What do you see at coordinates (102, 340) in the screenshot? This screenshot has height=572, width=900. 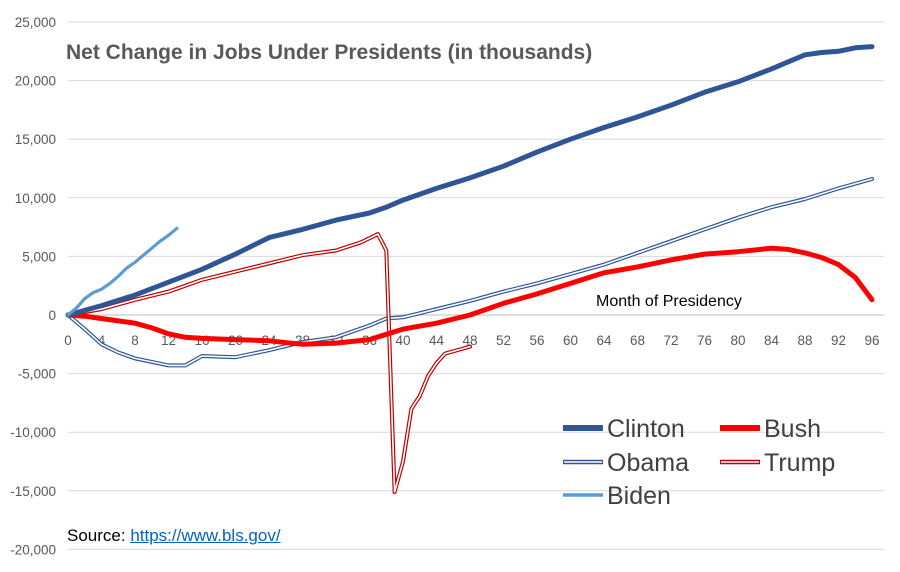 I see `x-tick-label: 4` at bounding box center [102, 340].